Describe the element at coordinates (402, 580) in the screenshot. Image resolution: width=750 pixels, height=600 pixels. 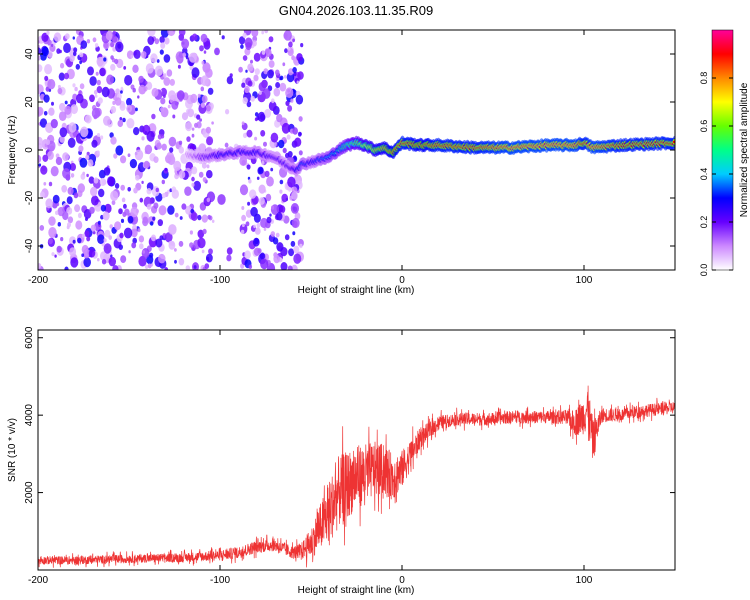
I see `x-tick-label: 0` at that location.